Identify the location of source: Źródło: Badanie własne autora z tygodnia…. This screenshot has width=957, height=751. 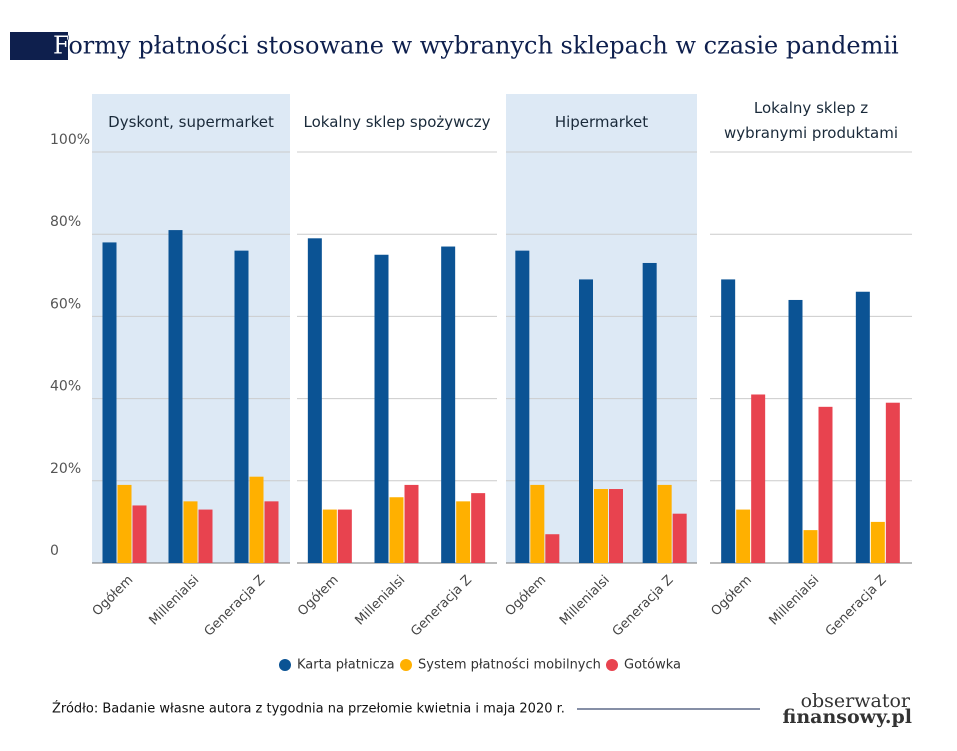
(308, 709).